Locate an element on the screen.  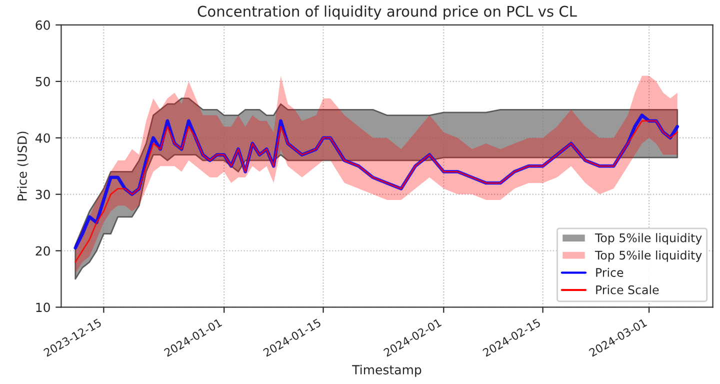
y-tick-label: 30 is located at coordinates (43, 195).